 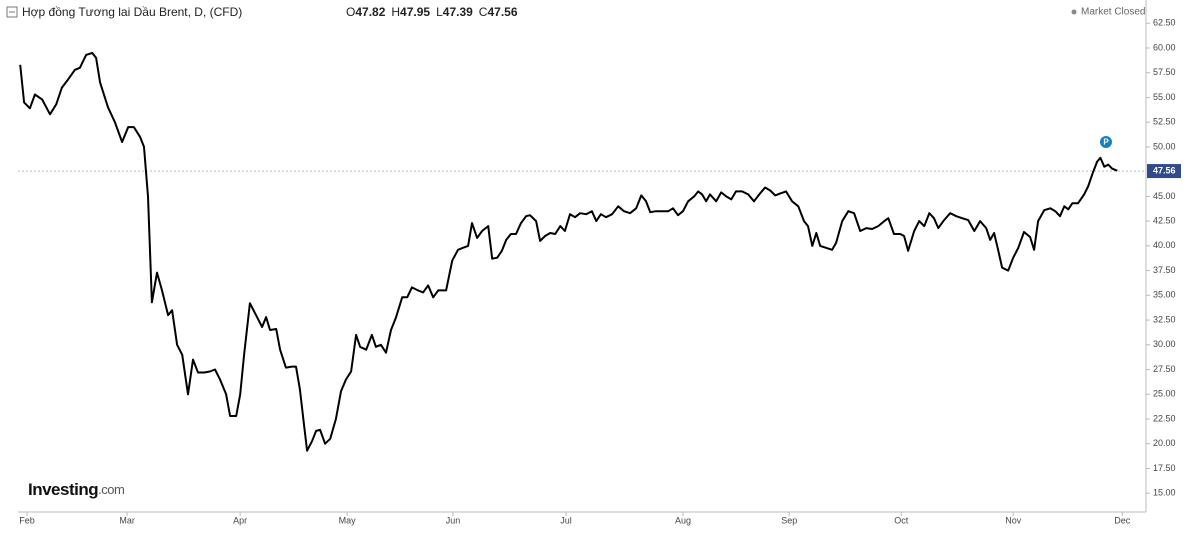 I want to click on ohlc-label: O, so click(x=350, y=12).